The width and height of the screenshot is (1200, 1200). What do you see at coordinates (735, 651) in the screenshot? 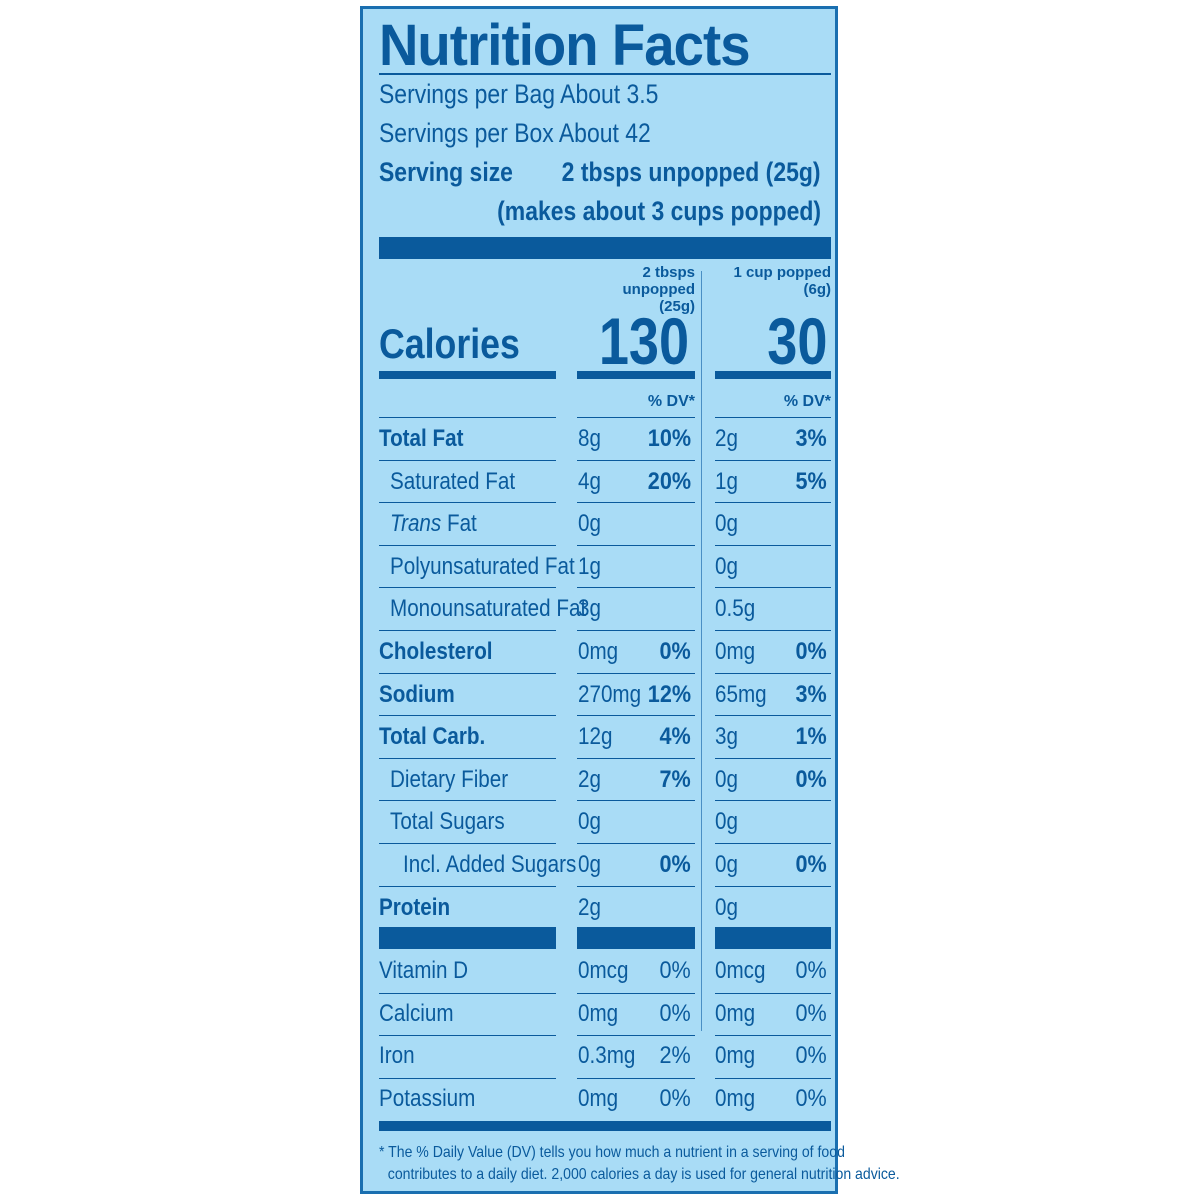
I see `amount-b: 0mg` at bounding box center [735, 651].